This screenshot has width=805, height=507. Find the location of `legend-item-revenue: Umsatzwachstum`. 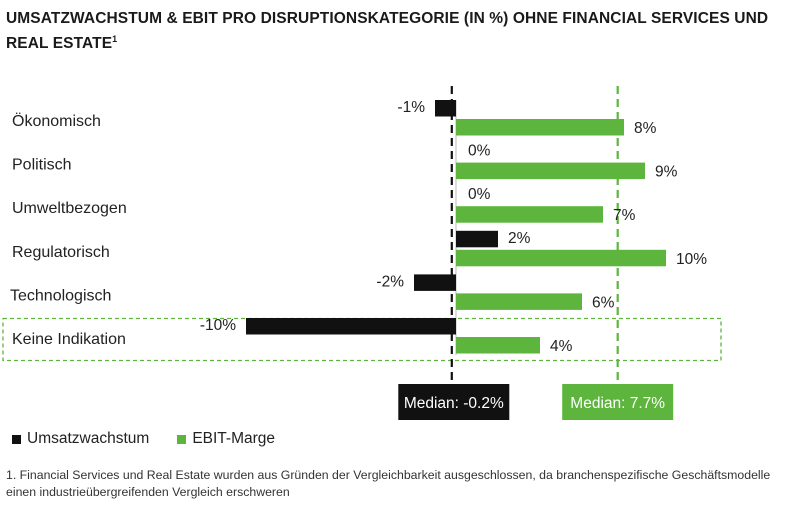

legend-item-revenue: Umsatzwachstum is located at coordinates (80, 439).